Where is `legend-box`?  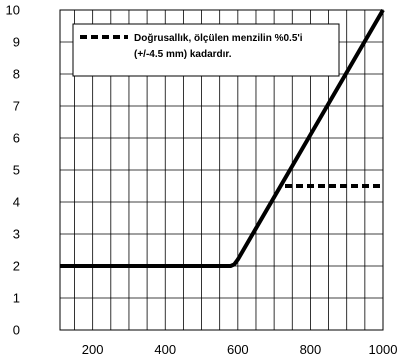
legend-box is located at coordinates (206, 50).